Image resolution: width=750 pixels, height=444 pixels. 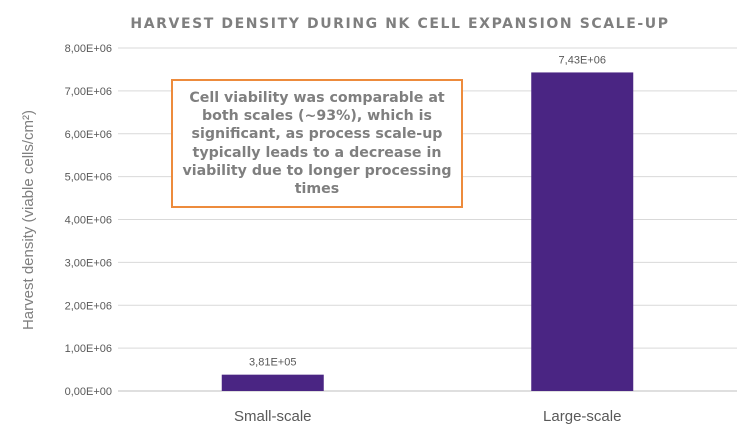 What do you see at coordinates (272, 363) in the screenshot?
I see `data-label: 3,81E+05` at bounding box center [272, 363].